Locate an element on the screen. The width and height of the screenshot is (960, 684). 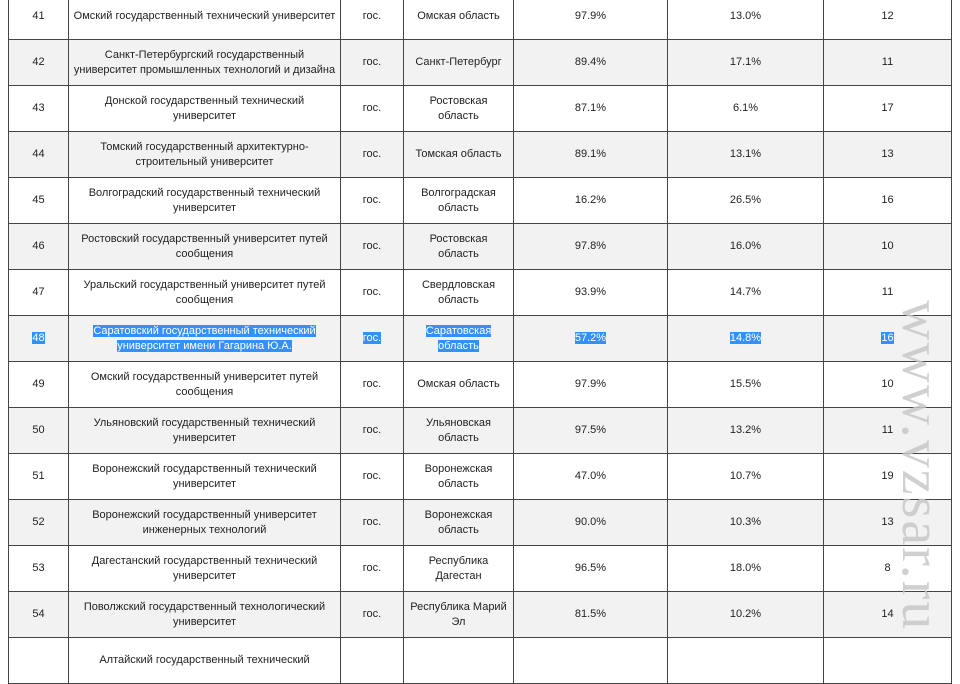
percent-2-text: 26.5% is located at coordinates (745, 200).